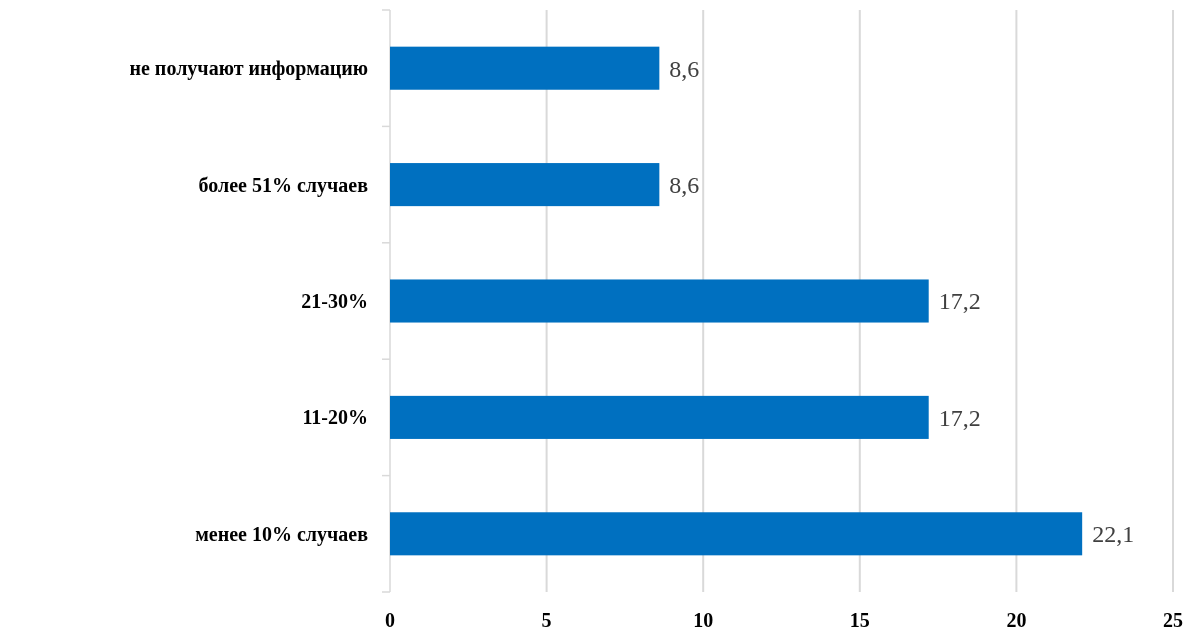 Image resolution: width=1188 pixels, height=637 pixels. I want to click on y-tick-label: 21-30%, so click(334, 301).